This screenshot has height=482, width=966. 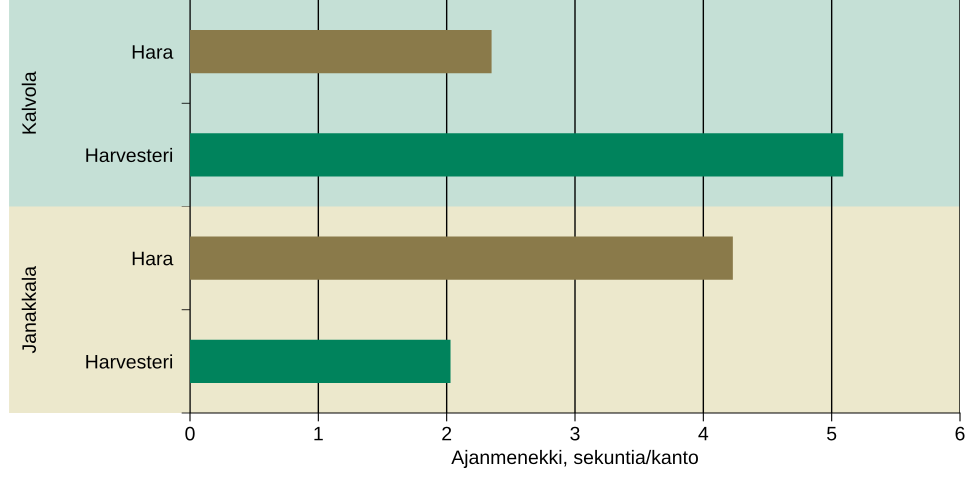 What do you see at coordinates (318, 433) in the screenshot?
I see `x-tick-label: 1` at bounding box center [318, 433].